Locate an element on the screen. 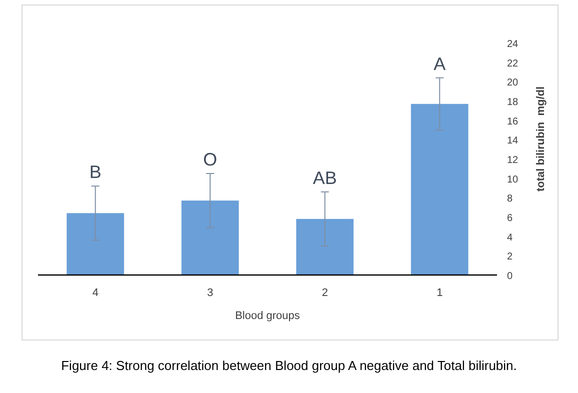 Image resolution: width=578 pixels, height=393 pixels. y-axis-title: total bilirubin mg/dl is located at coordinates (541, 139).